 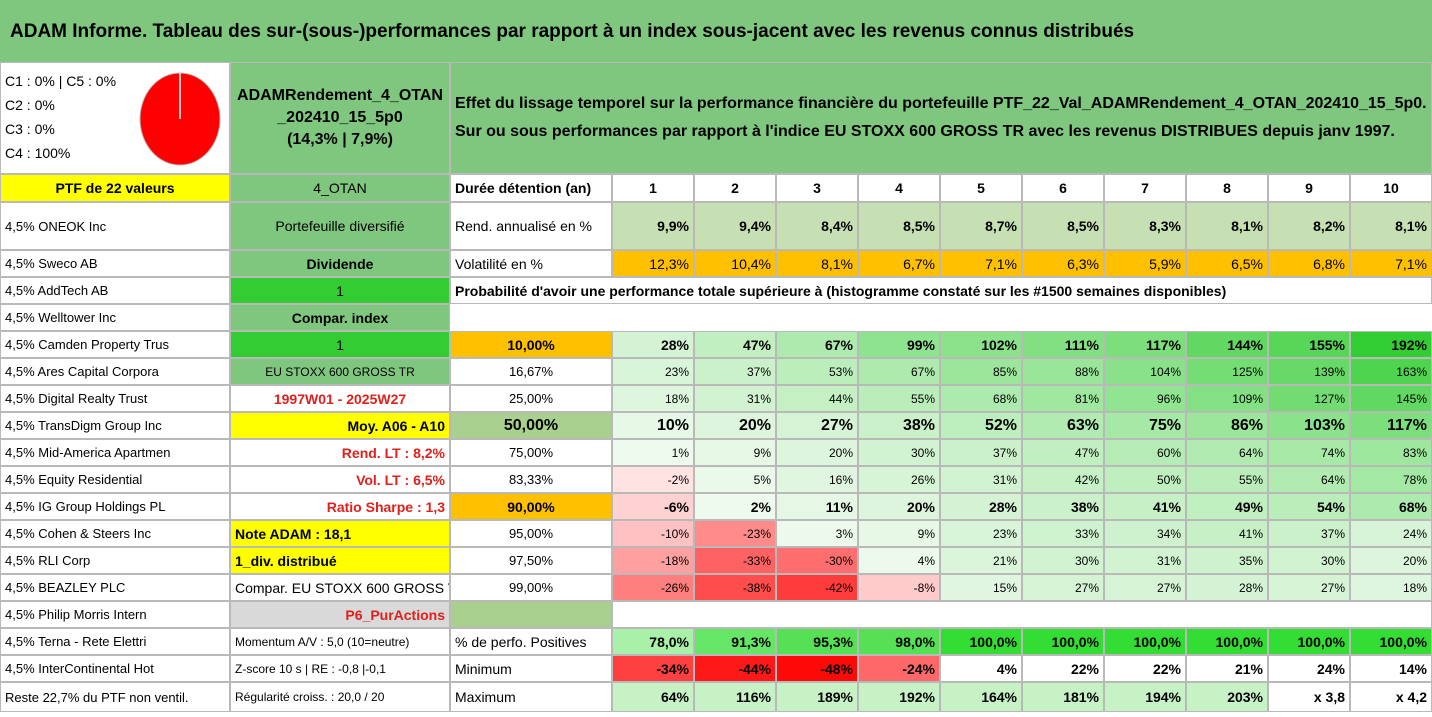 What do you see at coordinates (653, 226) in the screenshot?
I see `rend-value: 9,9%` at bounding box center [653, 226].